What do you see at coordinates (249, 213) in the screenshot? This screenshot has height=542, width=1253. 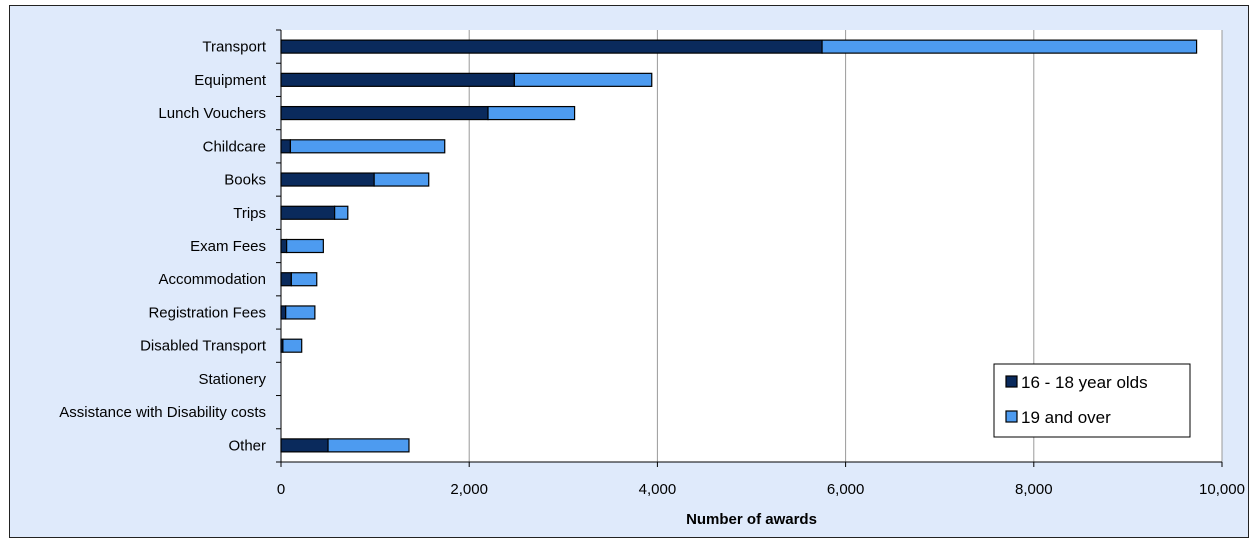 I see `category-label: Trips` at bounding box center [249, 213].